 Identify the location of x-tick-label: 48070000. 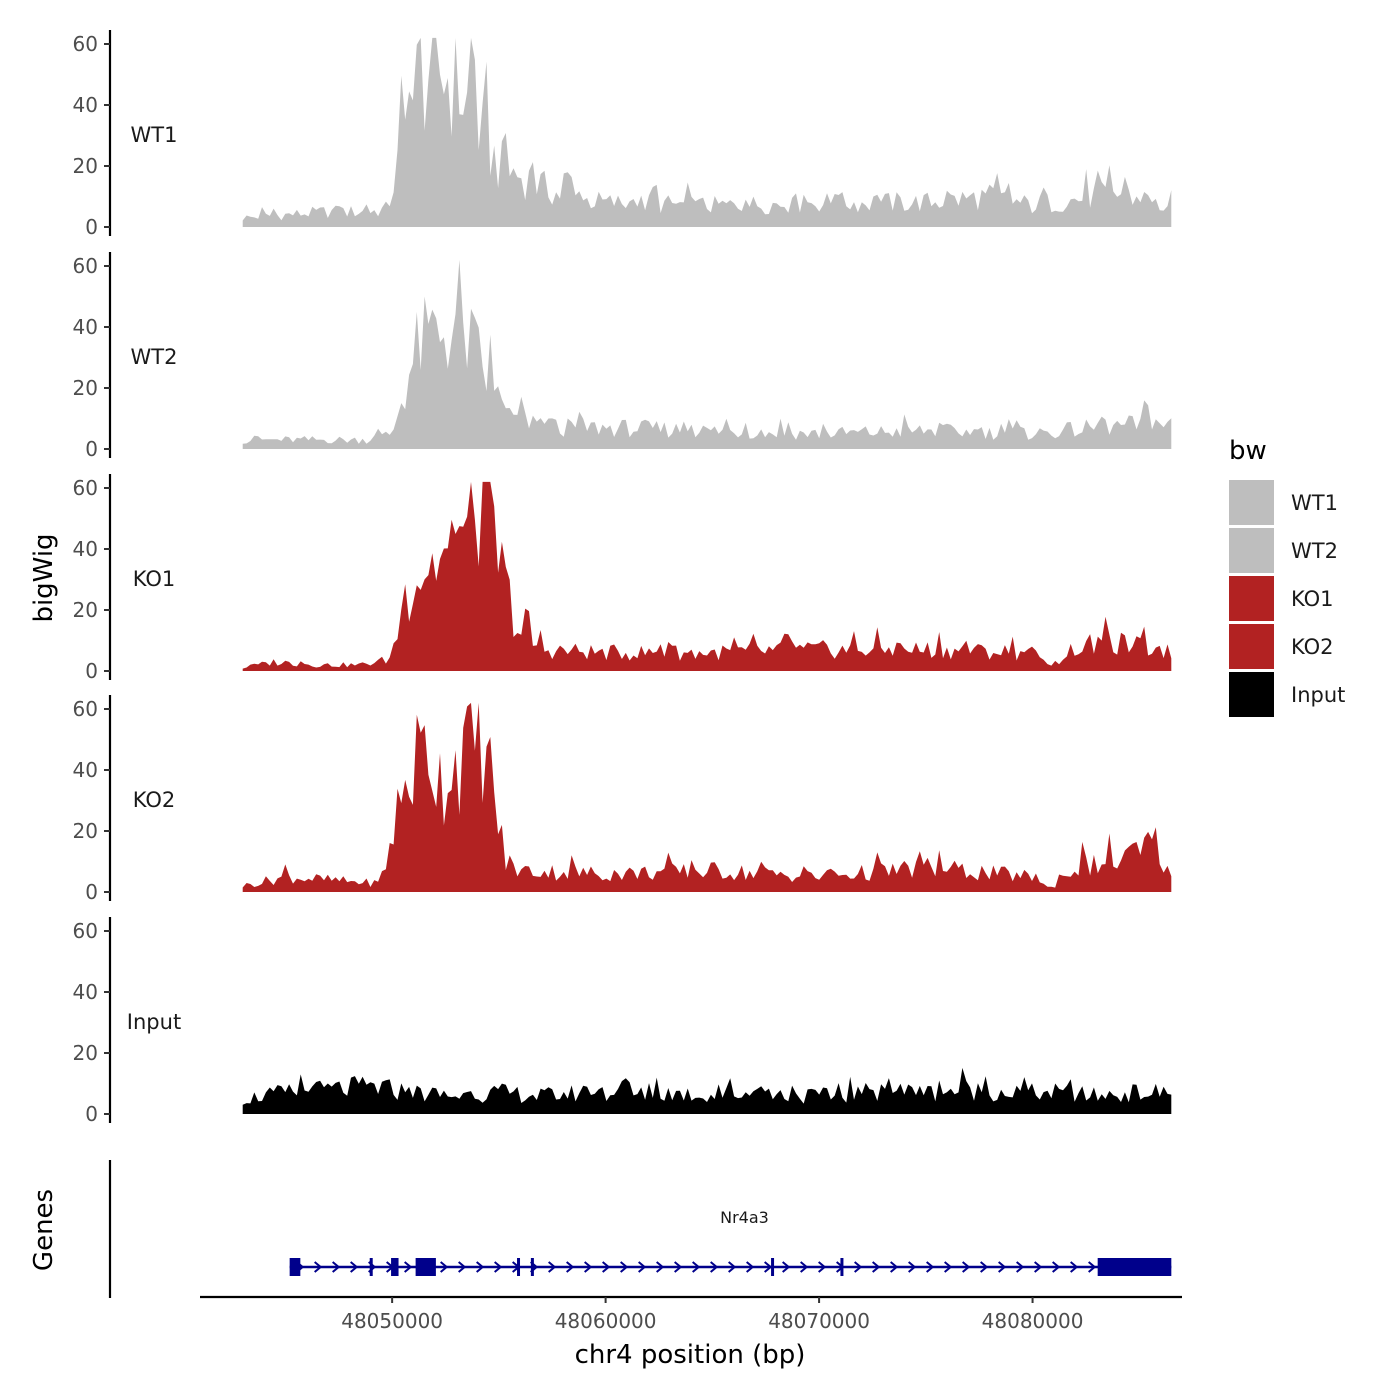
(819, 1321).